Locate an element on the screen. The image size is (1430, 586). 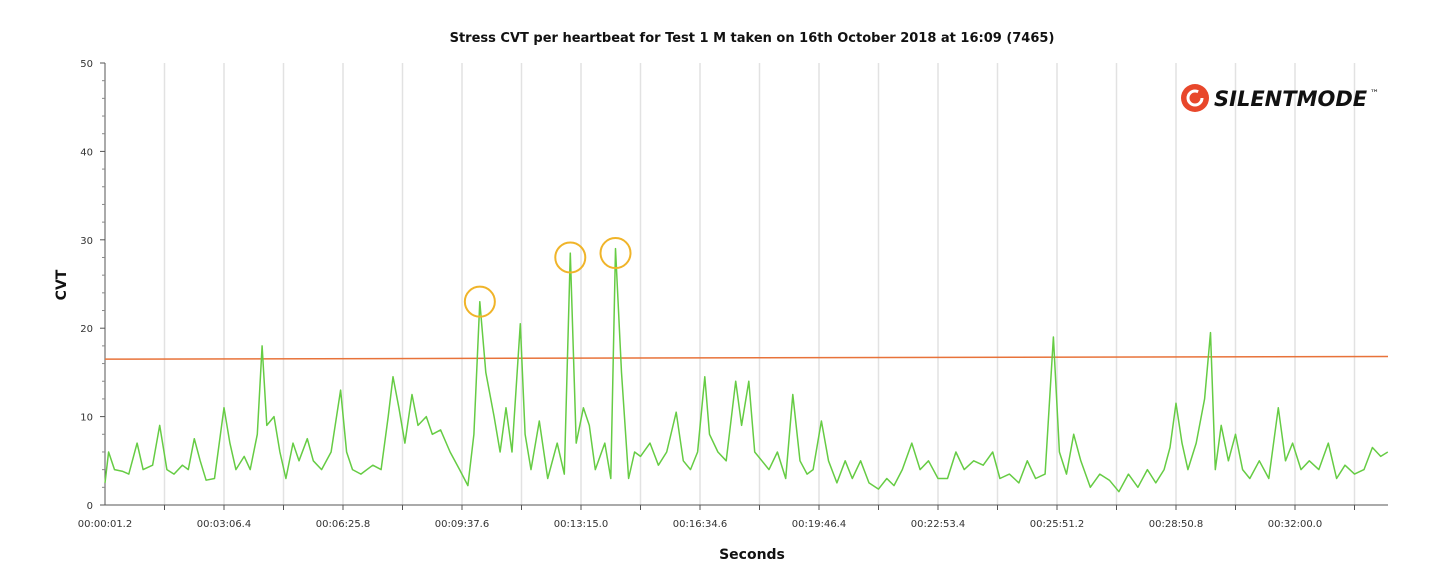
y-tick-label: 50 is located at coordinates (86, 64).